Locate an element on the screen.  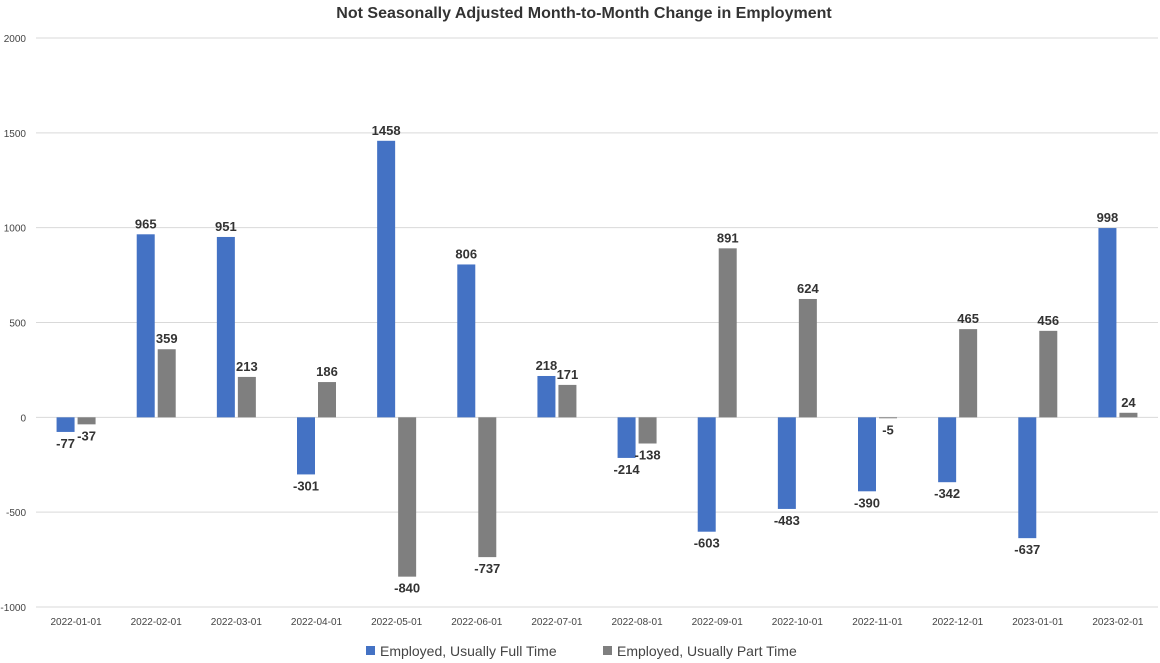
data-label-part-time: 624 is located at coordinates (808, 288).